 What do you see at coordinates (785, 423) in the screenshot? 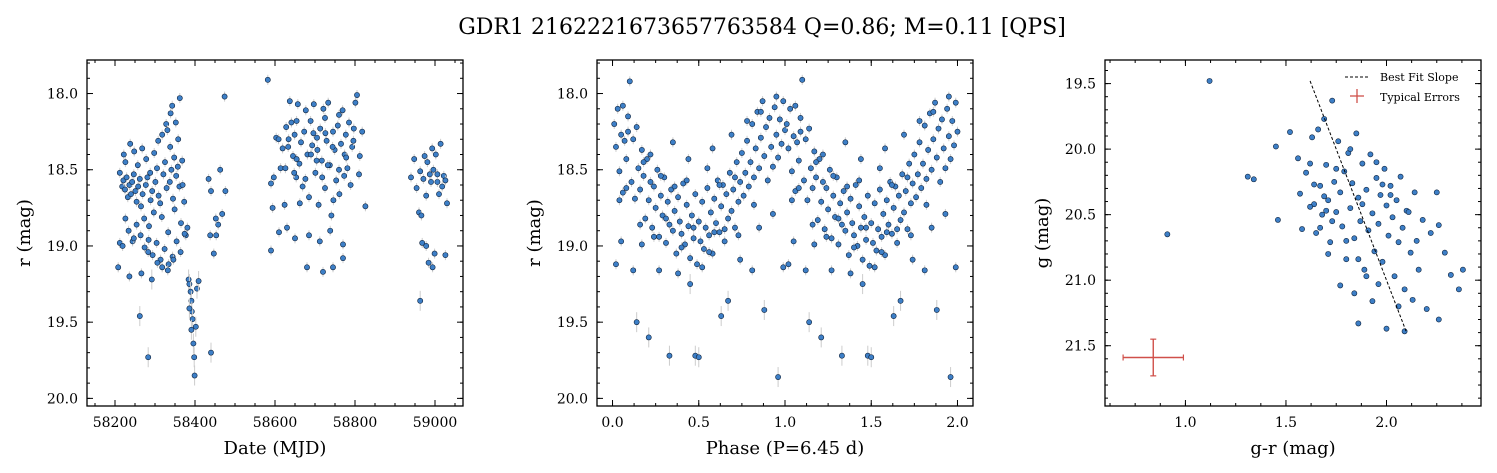
I see `phase-folded-xtick-label: 1.0` at bounding box center [785, 423].